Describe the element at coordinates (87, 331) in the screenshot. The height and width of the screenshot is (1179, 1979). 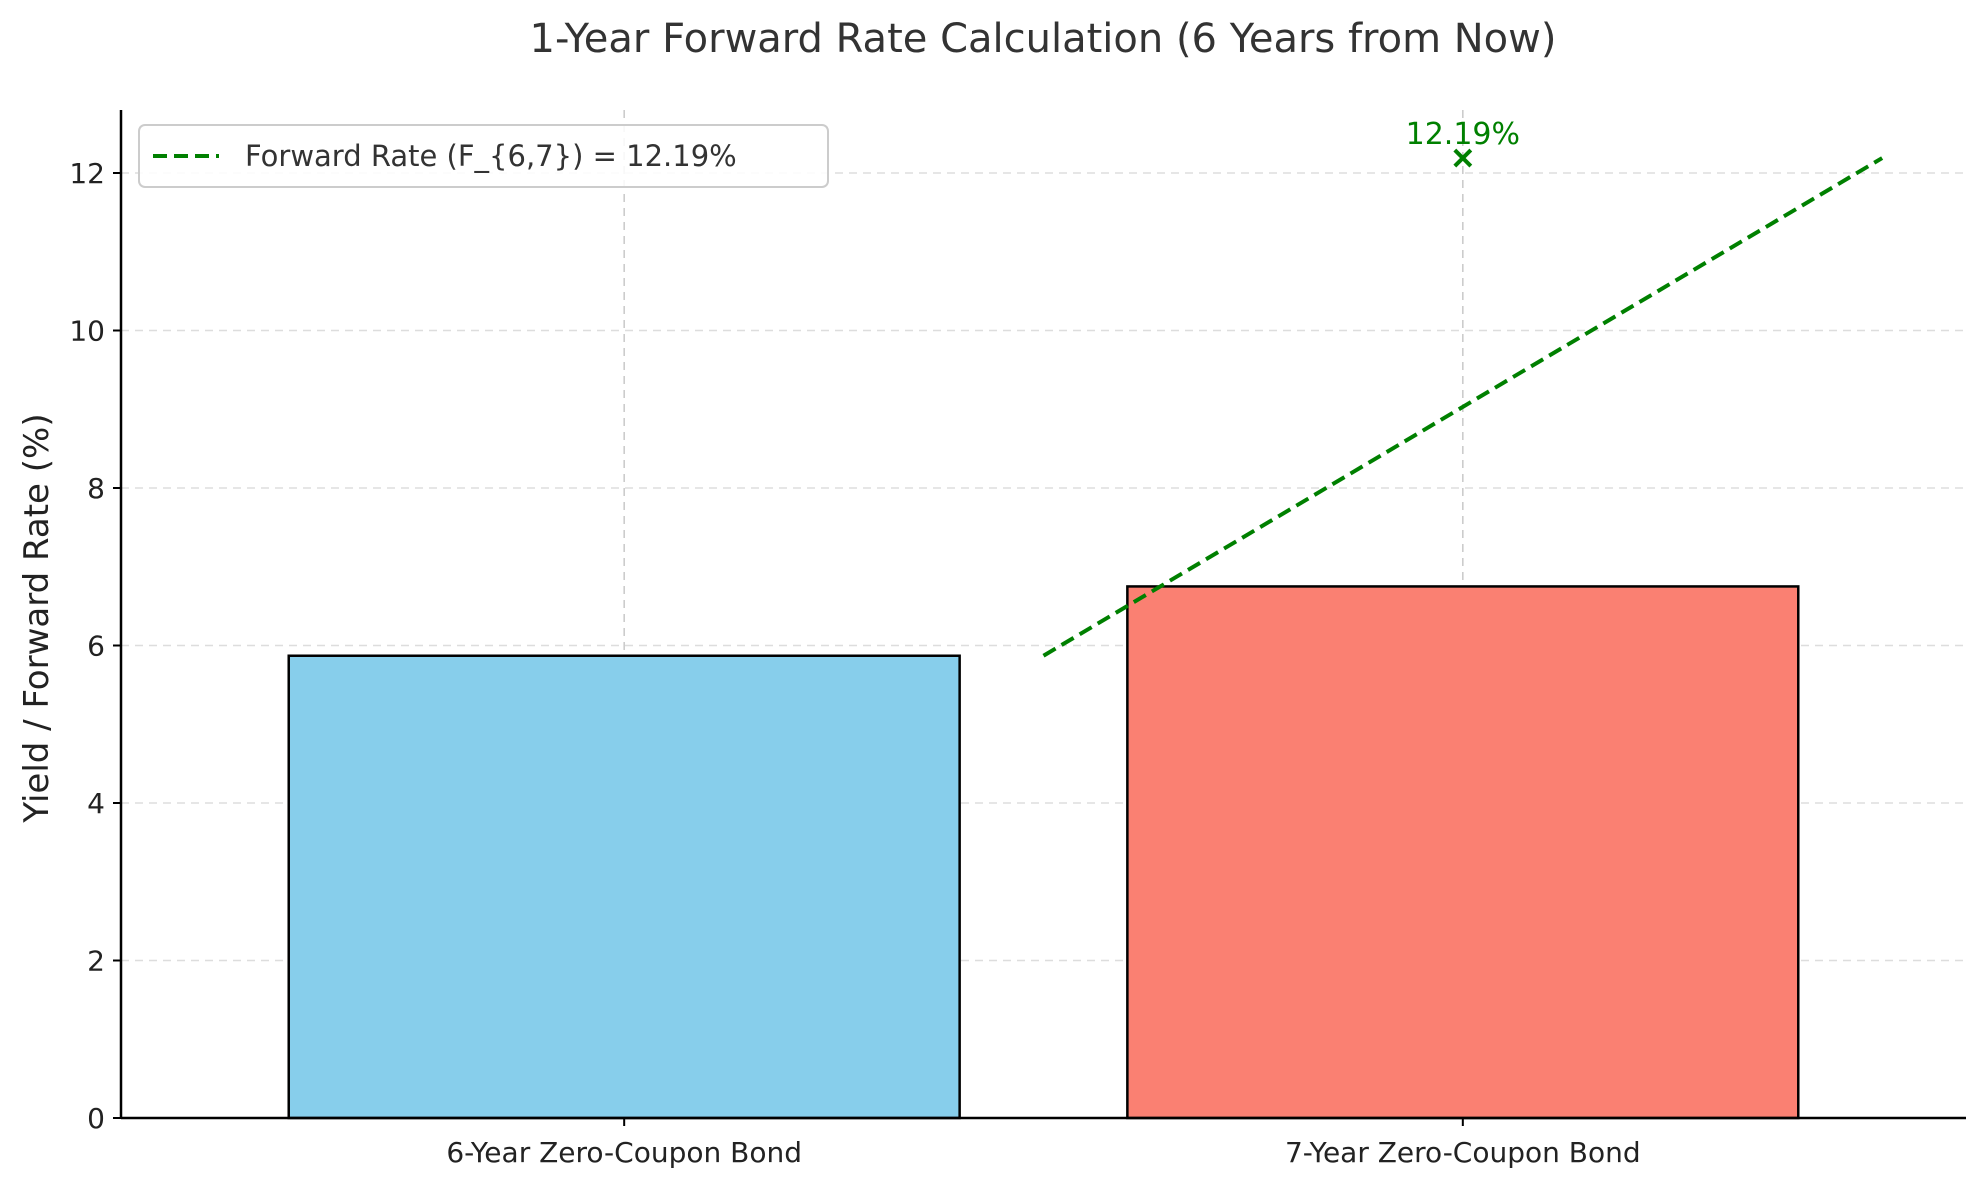
I see `y-tick-label: 10` at that location.